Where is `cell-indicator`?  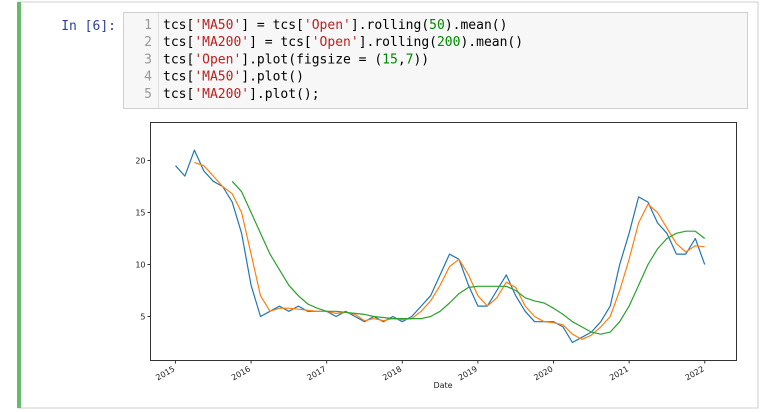
cell-indicator is located at coordinates (19, 205).